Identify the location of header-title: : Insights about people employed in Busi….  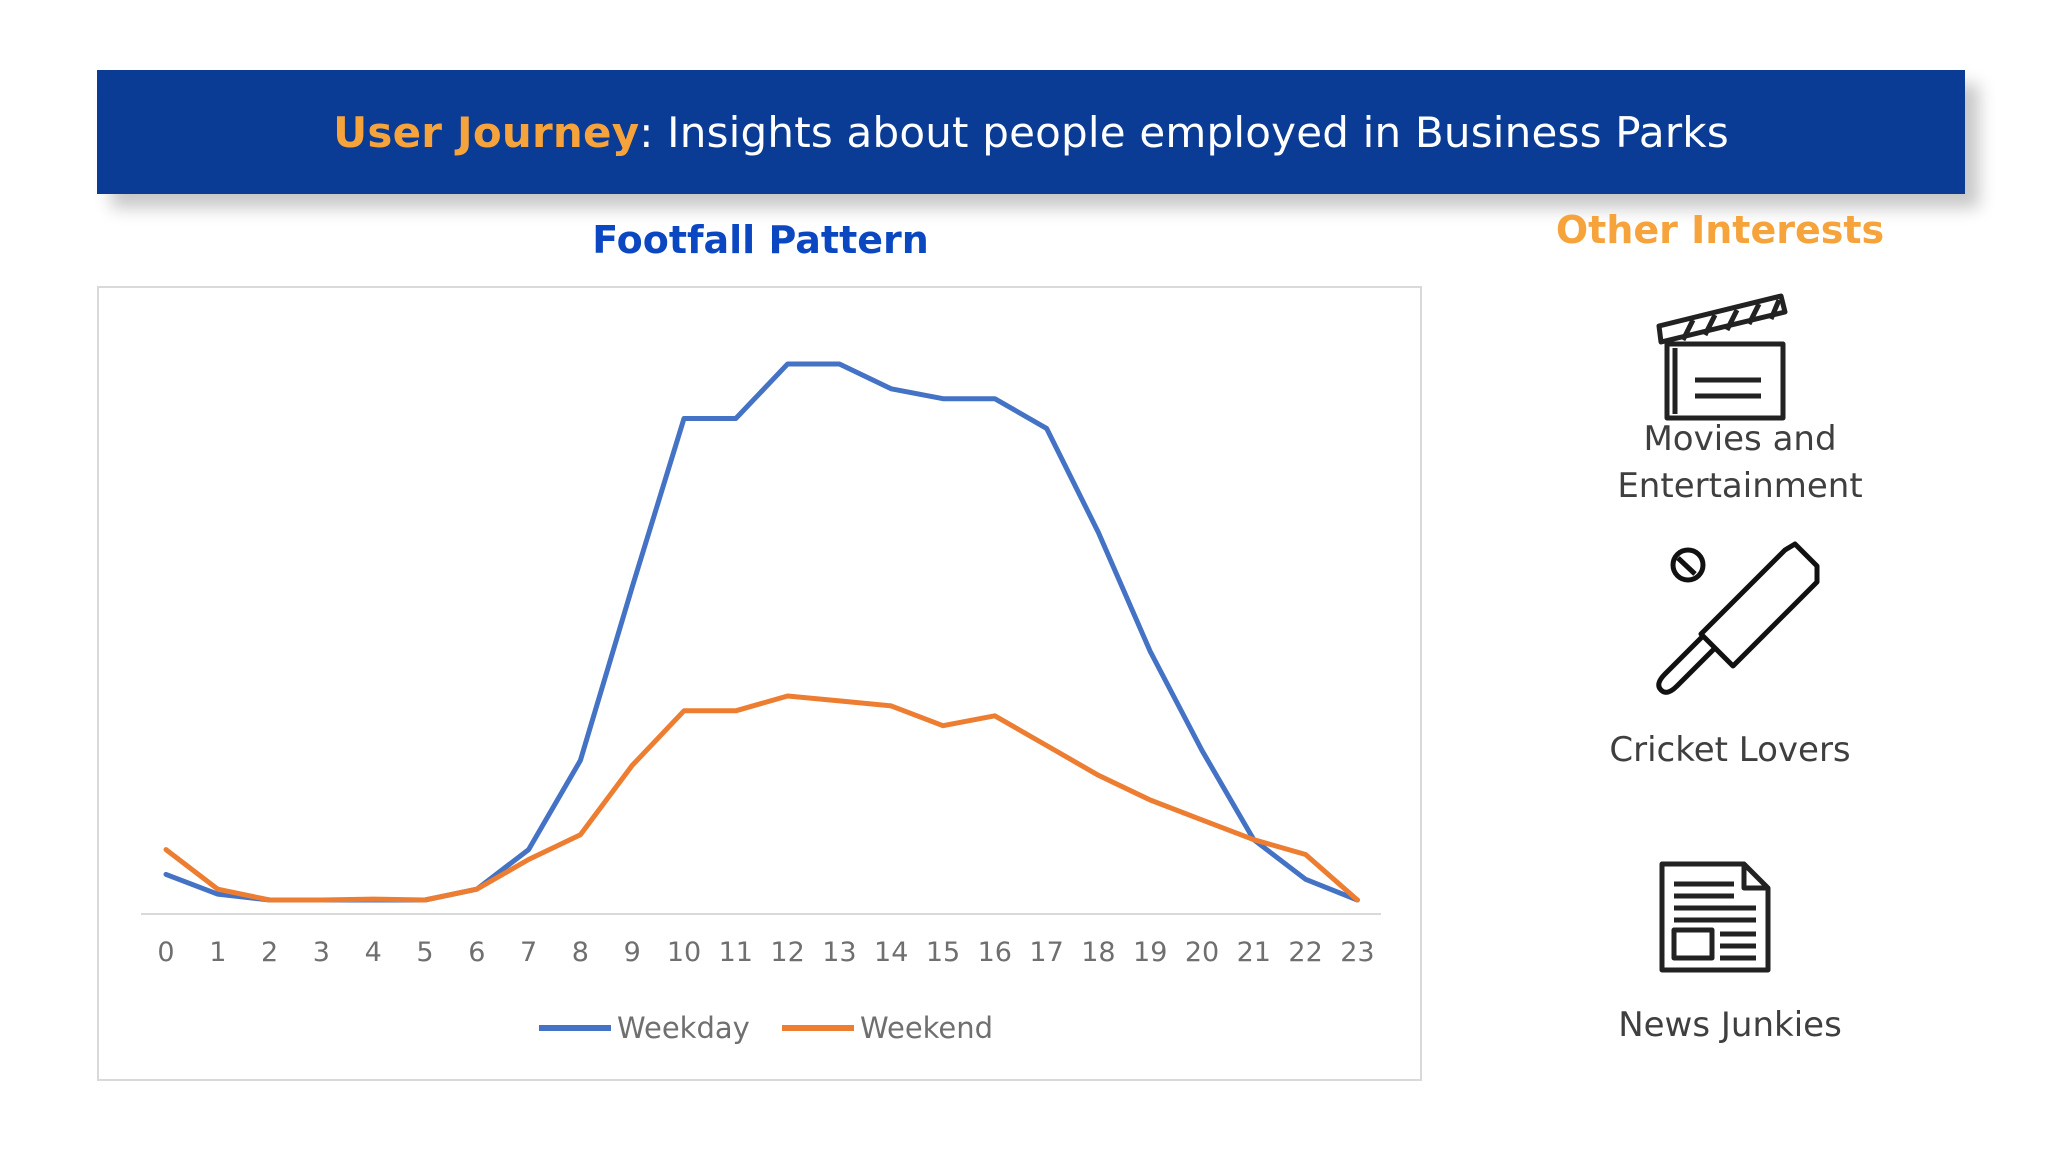
(1184, 132).